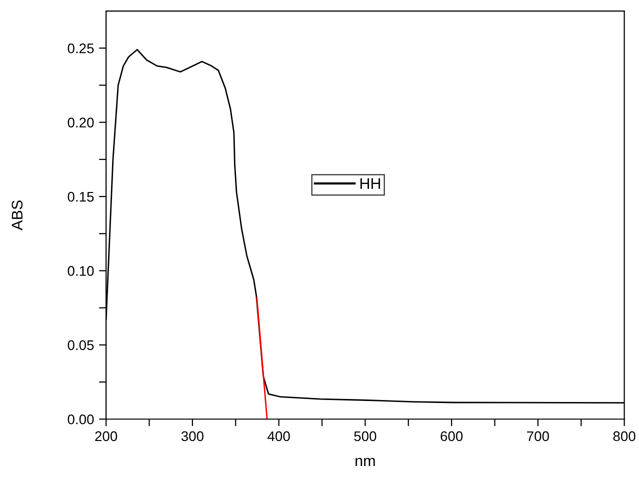 This screenshot has width=639, height=479. Describe the element at coordinates (81, 197) in the screenshot. I see `y-tick-label: 0.15` at that location.